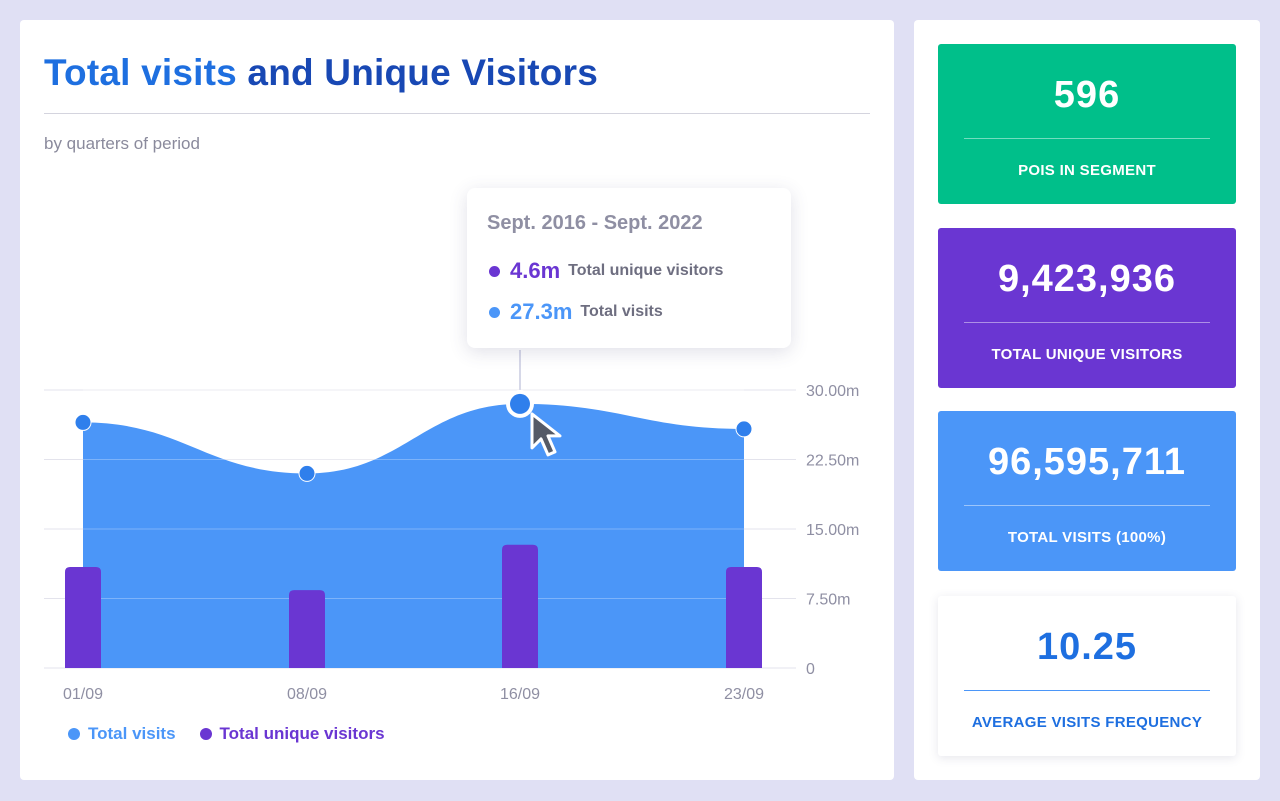 Image resolution: width=1280 pixels, height=801 pixels. I want to click on x-tick-label: 23/09, so click(744, 694).